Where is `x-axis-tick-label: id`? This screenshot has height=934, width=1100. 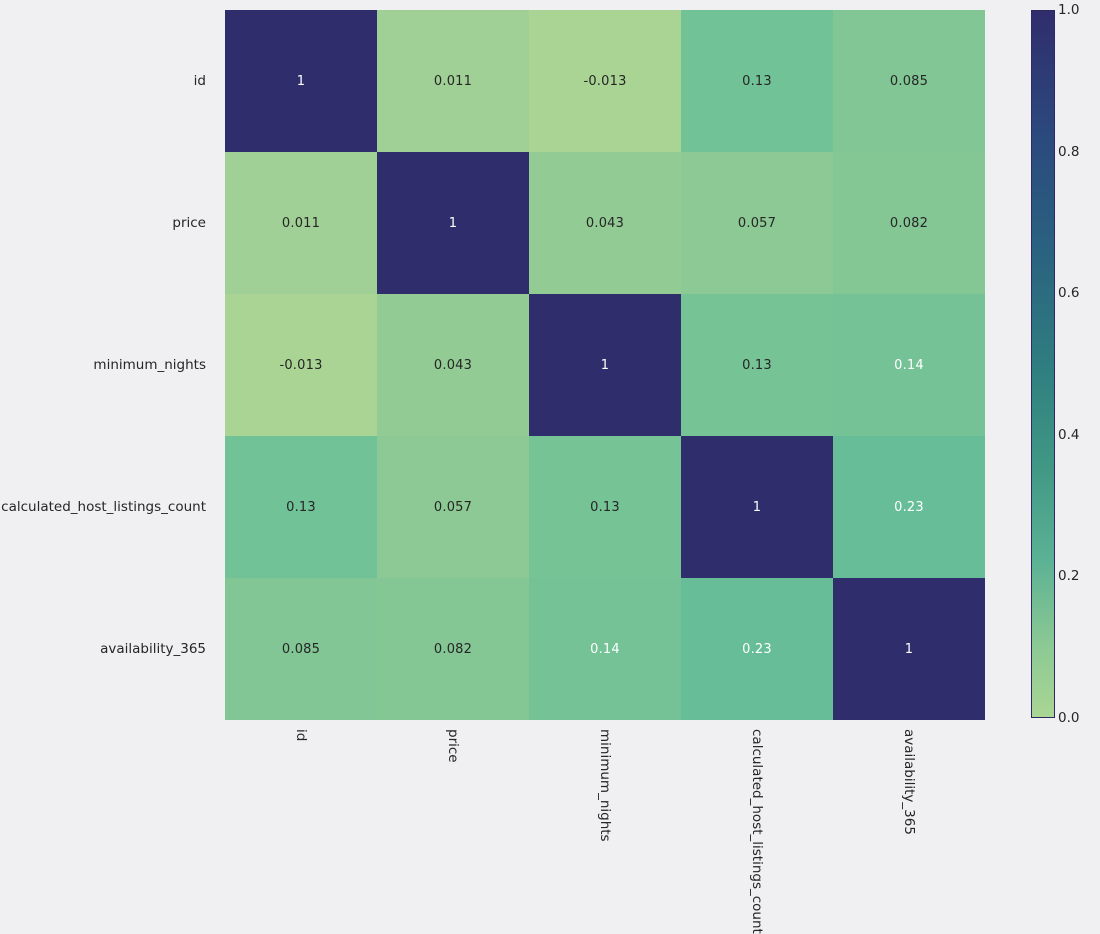
x-axis-tick-label: id is located at coordinates (301, 735).